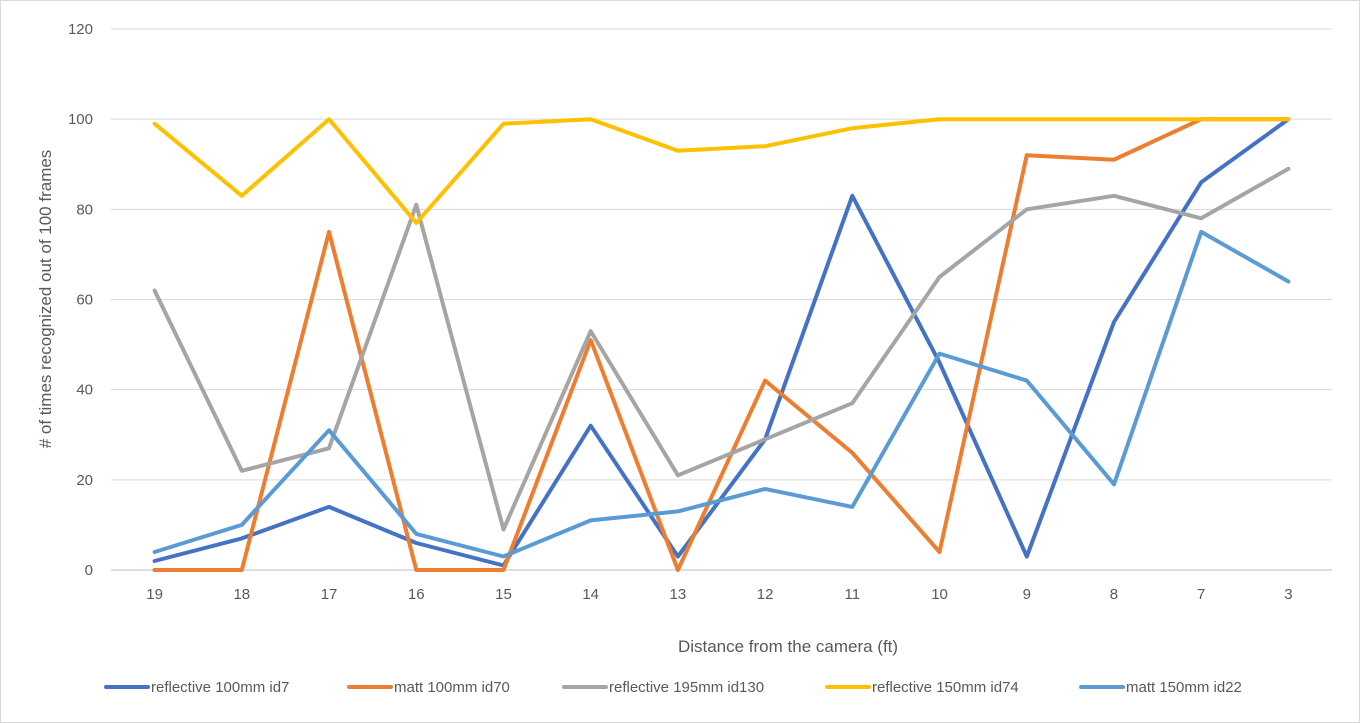 This screenshot has height=724, width=1360. I want to click on x-tick-label: 7, so click(1201, 594).